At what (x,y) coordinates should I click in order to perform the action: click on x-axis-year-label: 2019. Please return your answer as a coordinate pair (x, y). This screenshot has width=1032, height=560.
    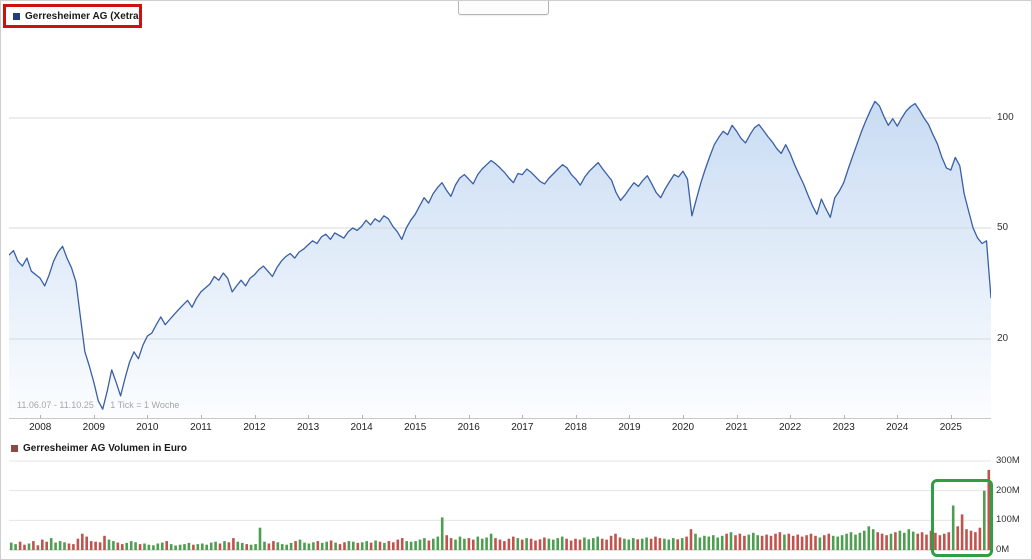
    Looking at the image, I should click on (629, 427).